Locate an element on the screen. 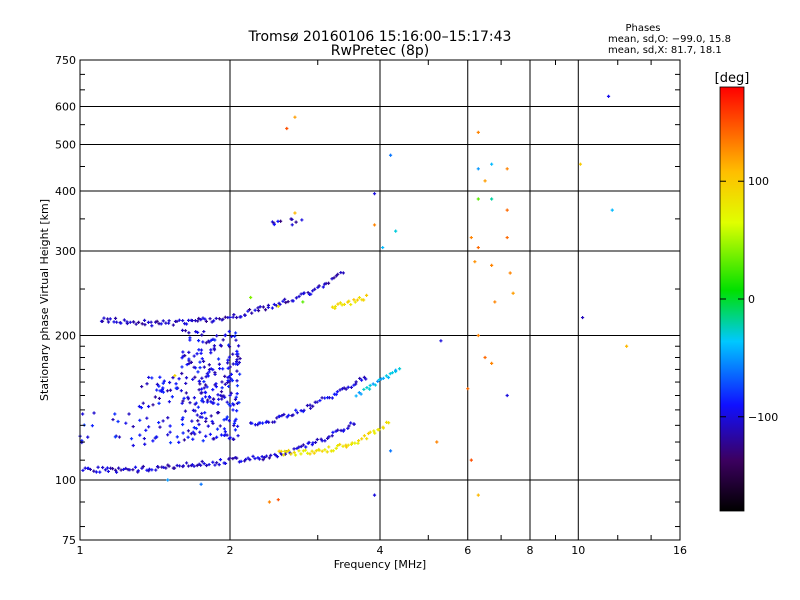 Image resolution: width=800 pixels, height=600 pixels. colorbar-tick-label: 0 is located at coordinates (751, 299).